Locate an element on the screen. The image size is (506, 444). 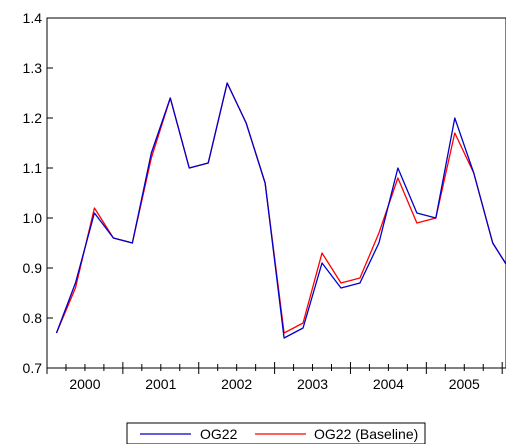
y-tick-label: 0.7 is located at coordinates (33, 368).